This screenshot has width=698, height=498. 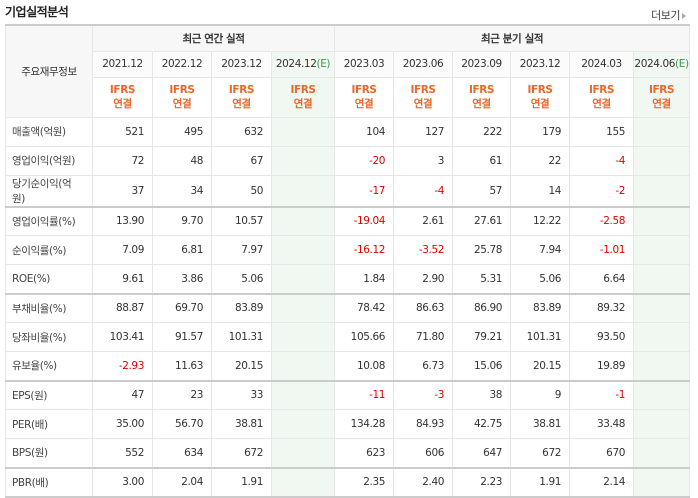 I want to click on value-cell: 78.42, so click(x=364, y=307).